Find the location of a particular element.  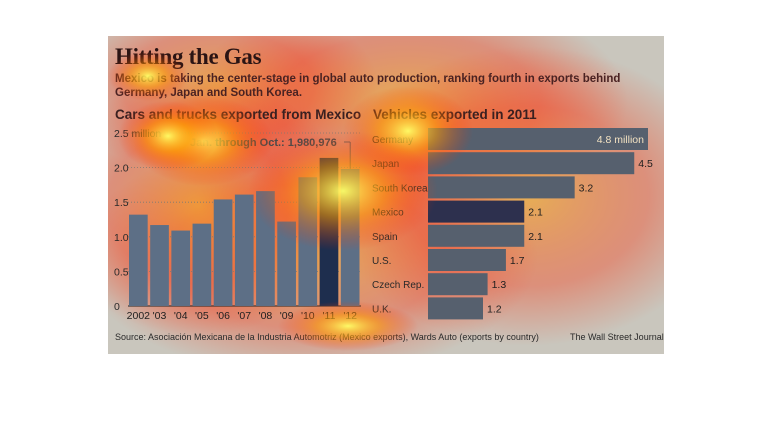

y-tick-label: 1.0 is located at coordinates (121, 238).